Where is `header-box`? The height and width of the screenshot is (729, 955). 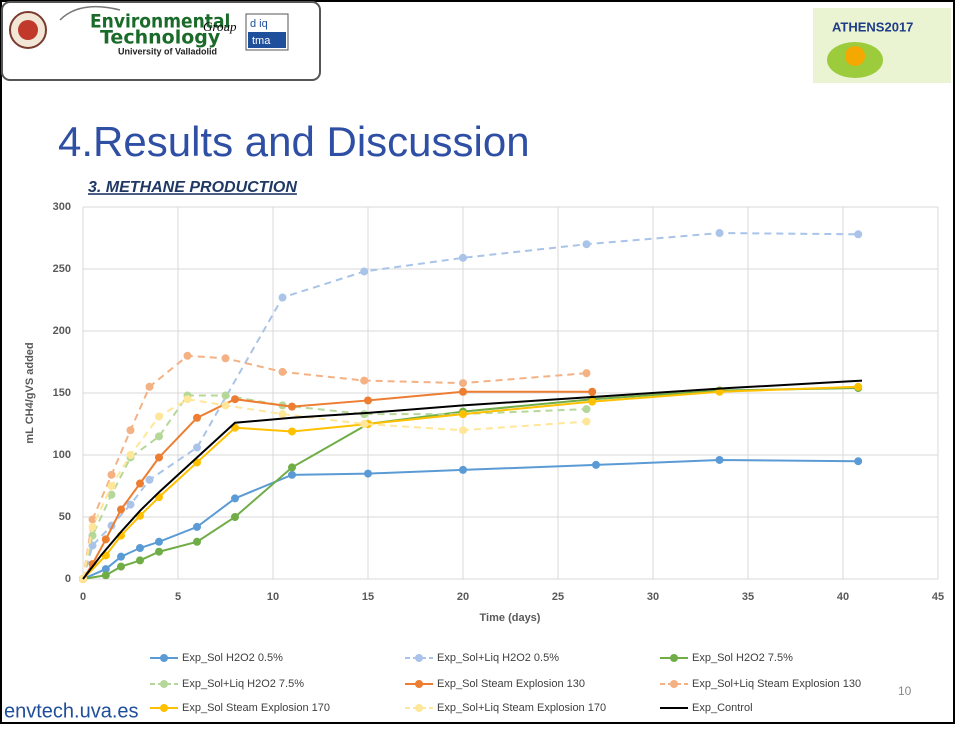 header-box is located at coordinates (161, 41).